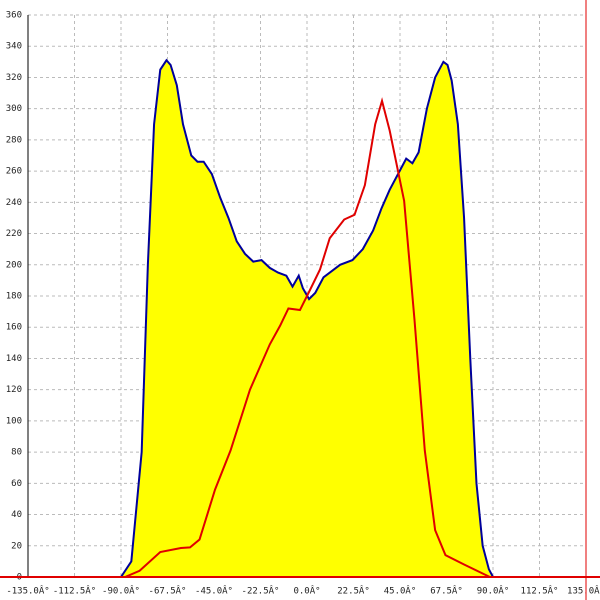 Image resolution: width=600 pixels, height=600 pixels. Describe the element at coordinates (14, 234) in the screenshot. I see `y-tick-label: 220` at that location.